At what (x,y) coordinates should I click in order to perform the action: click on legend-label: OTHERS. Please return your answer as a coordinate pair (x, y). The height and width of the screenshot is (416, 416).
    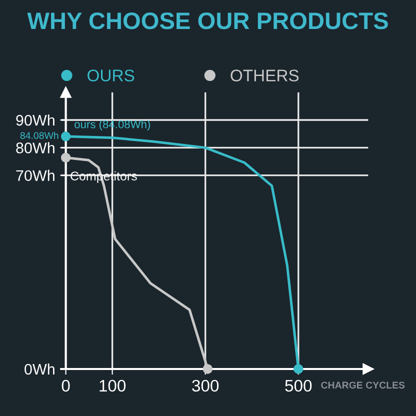
    Looking at the image, I should click on (264, 76).